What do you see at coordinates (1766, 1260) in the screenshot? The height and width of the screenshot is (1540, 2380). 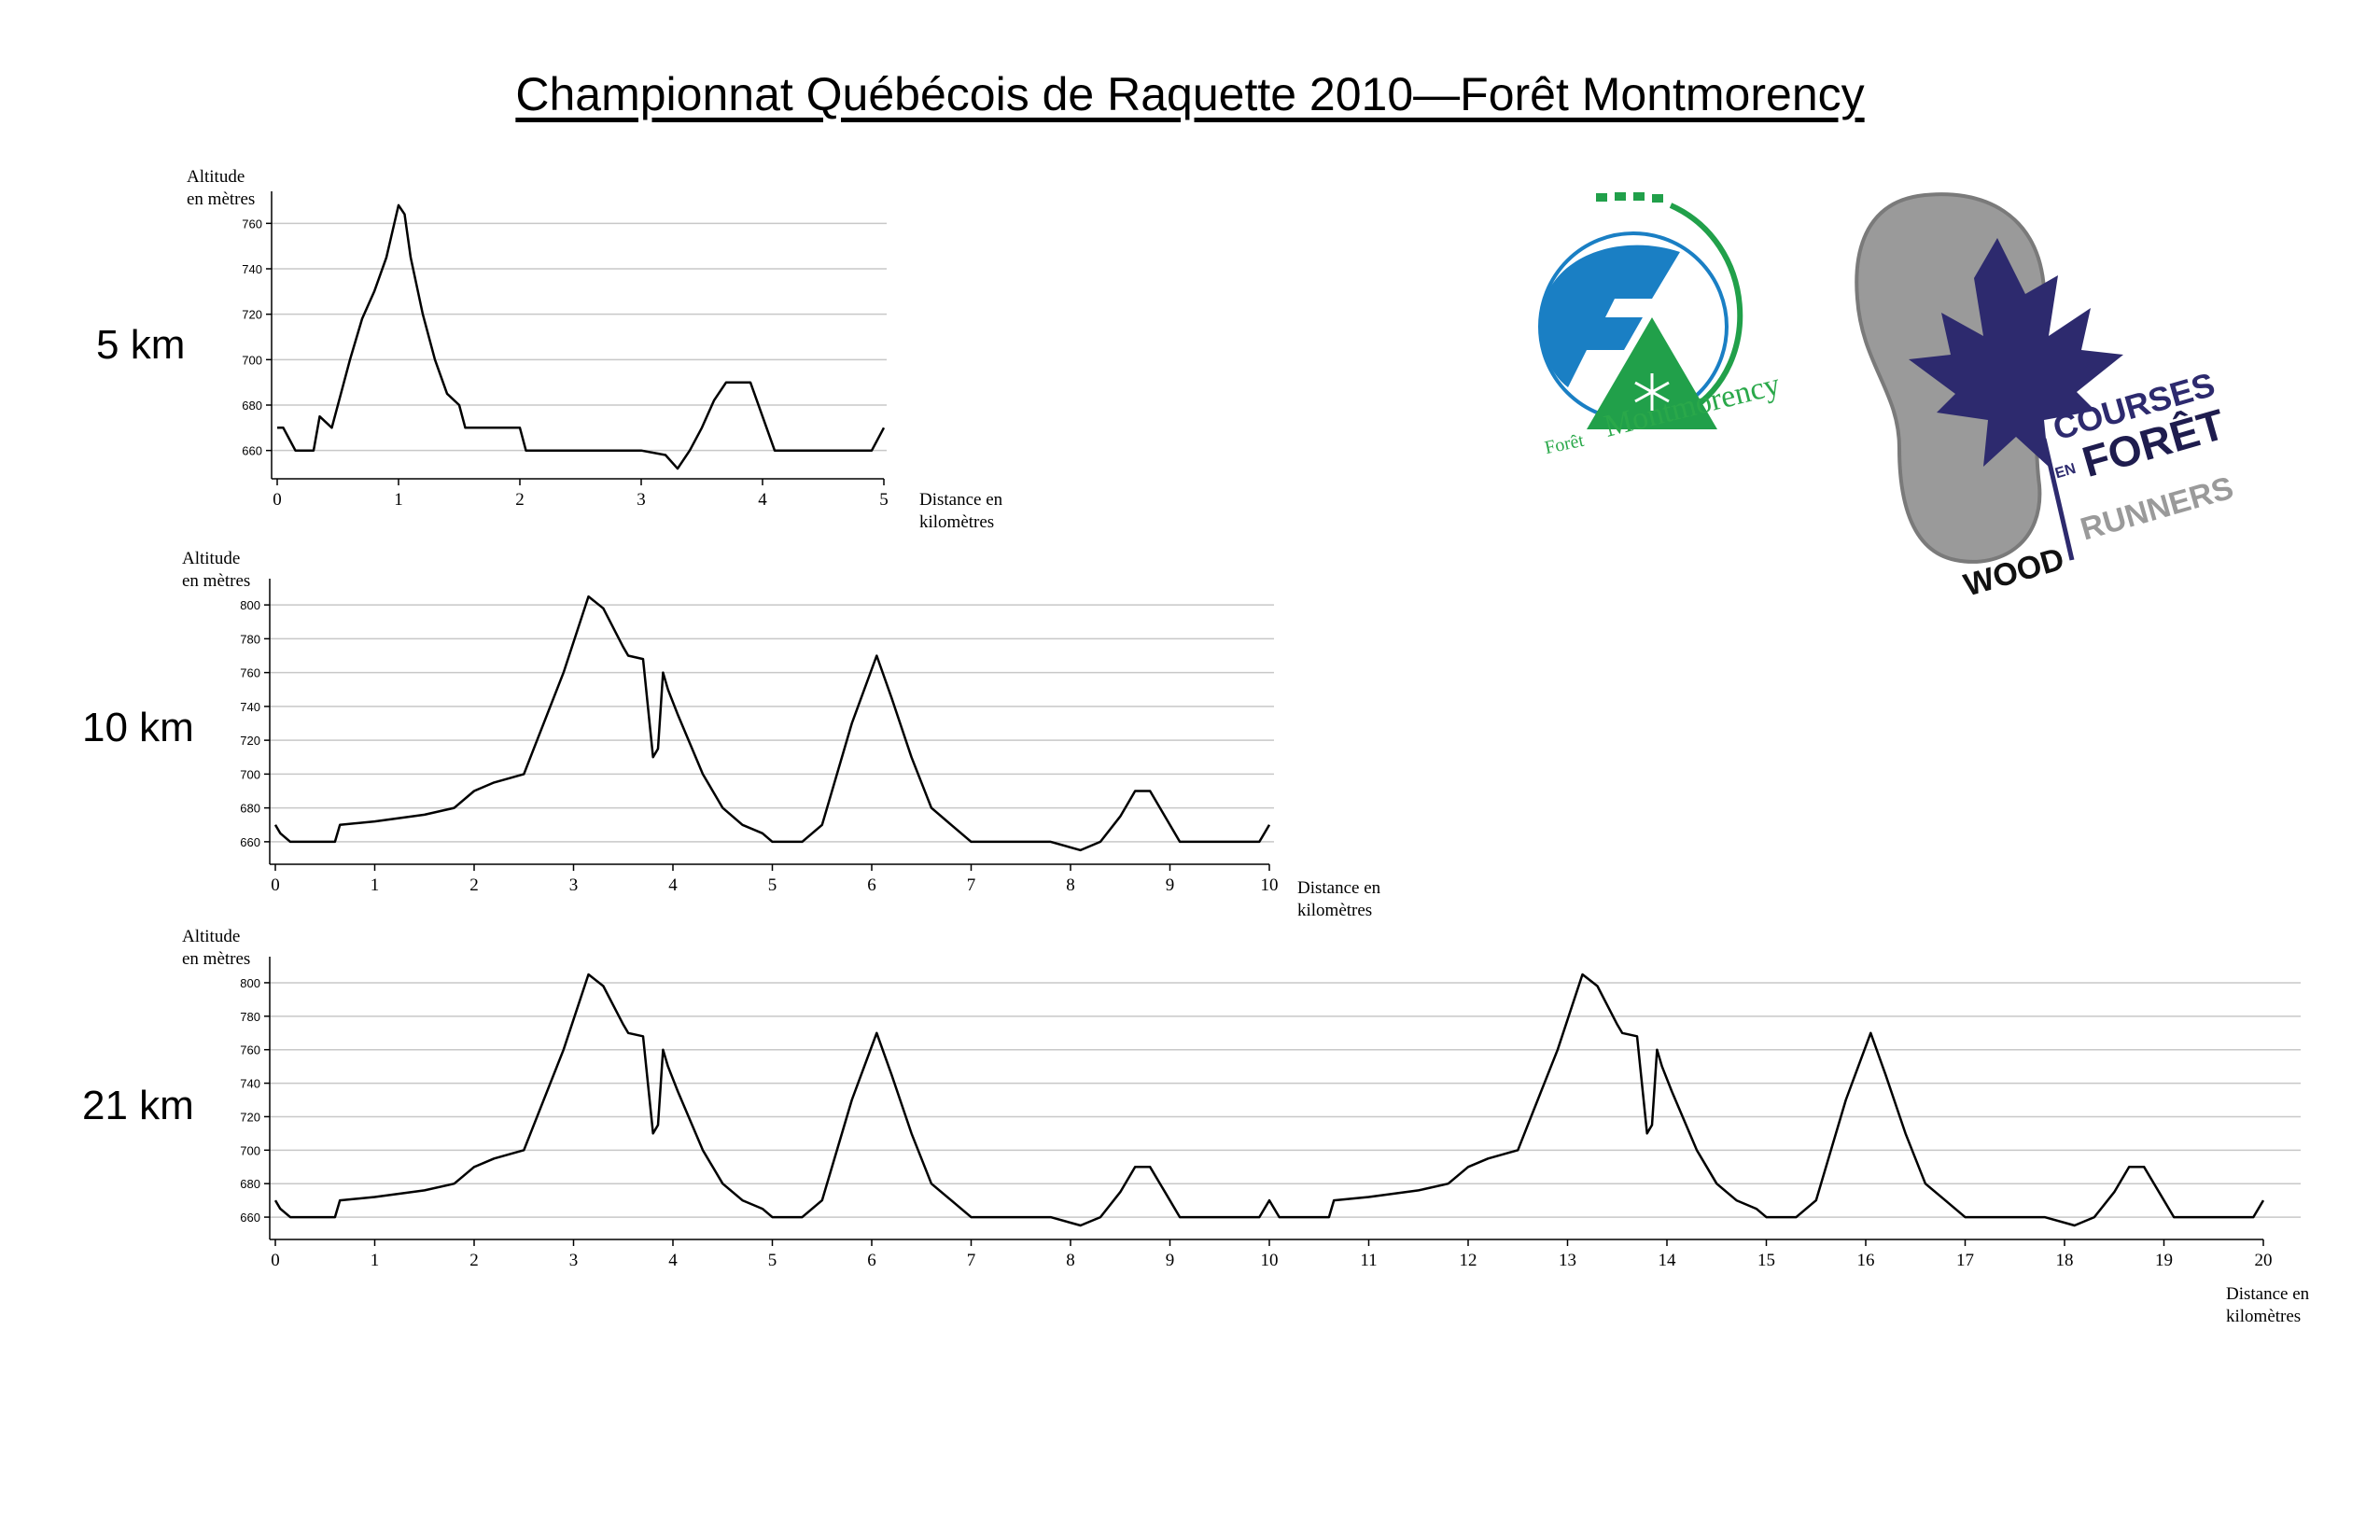 I see `x-tick-label: 15` at bounding box center [1766, 1260].